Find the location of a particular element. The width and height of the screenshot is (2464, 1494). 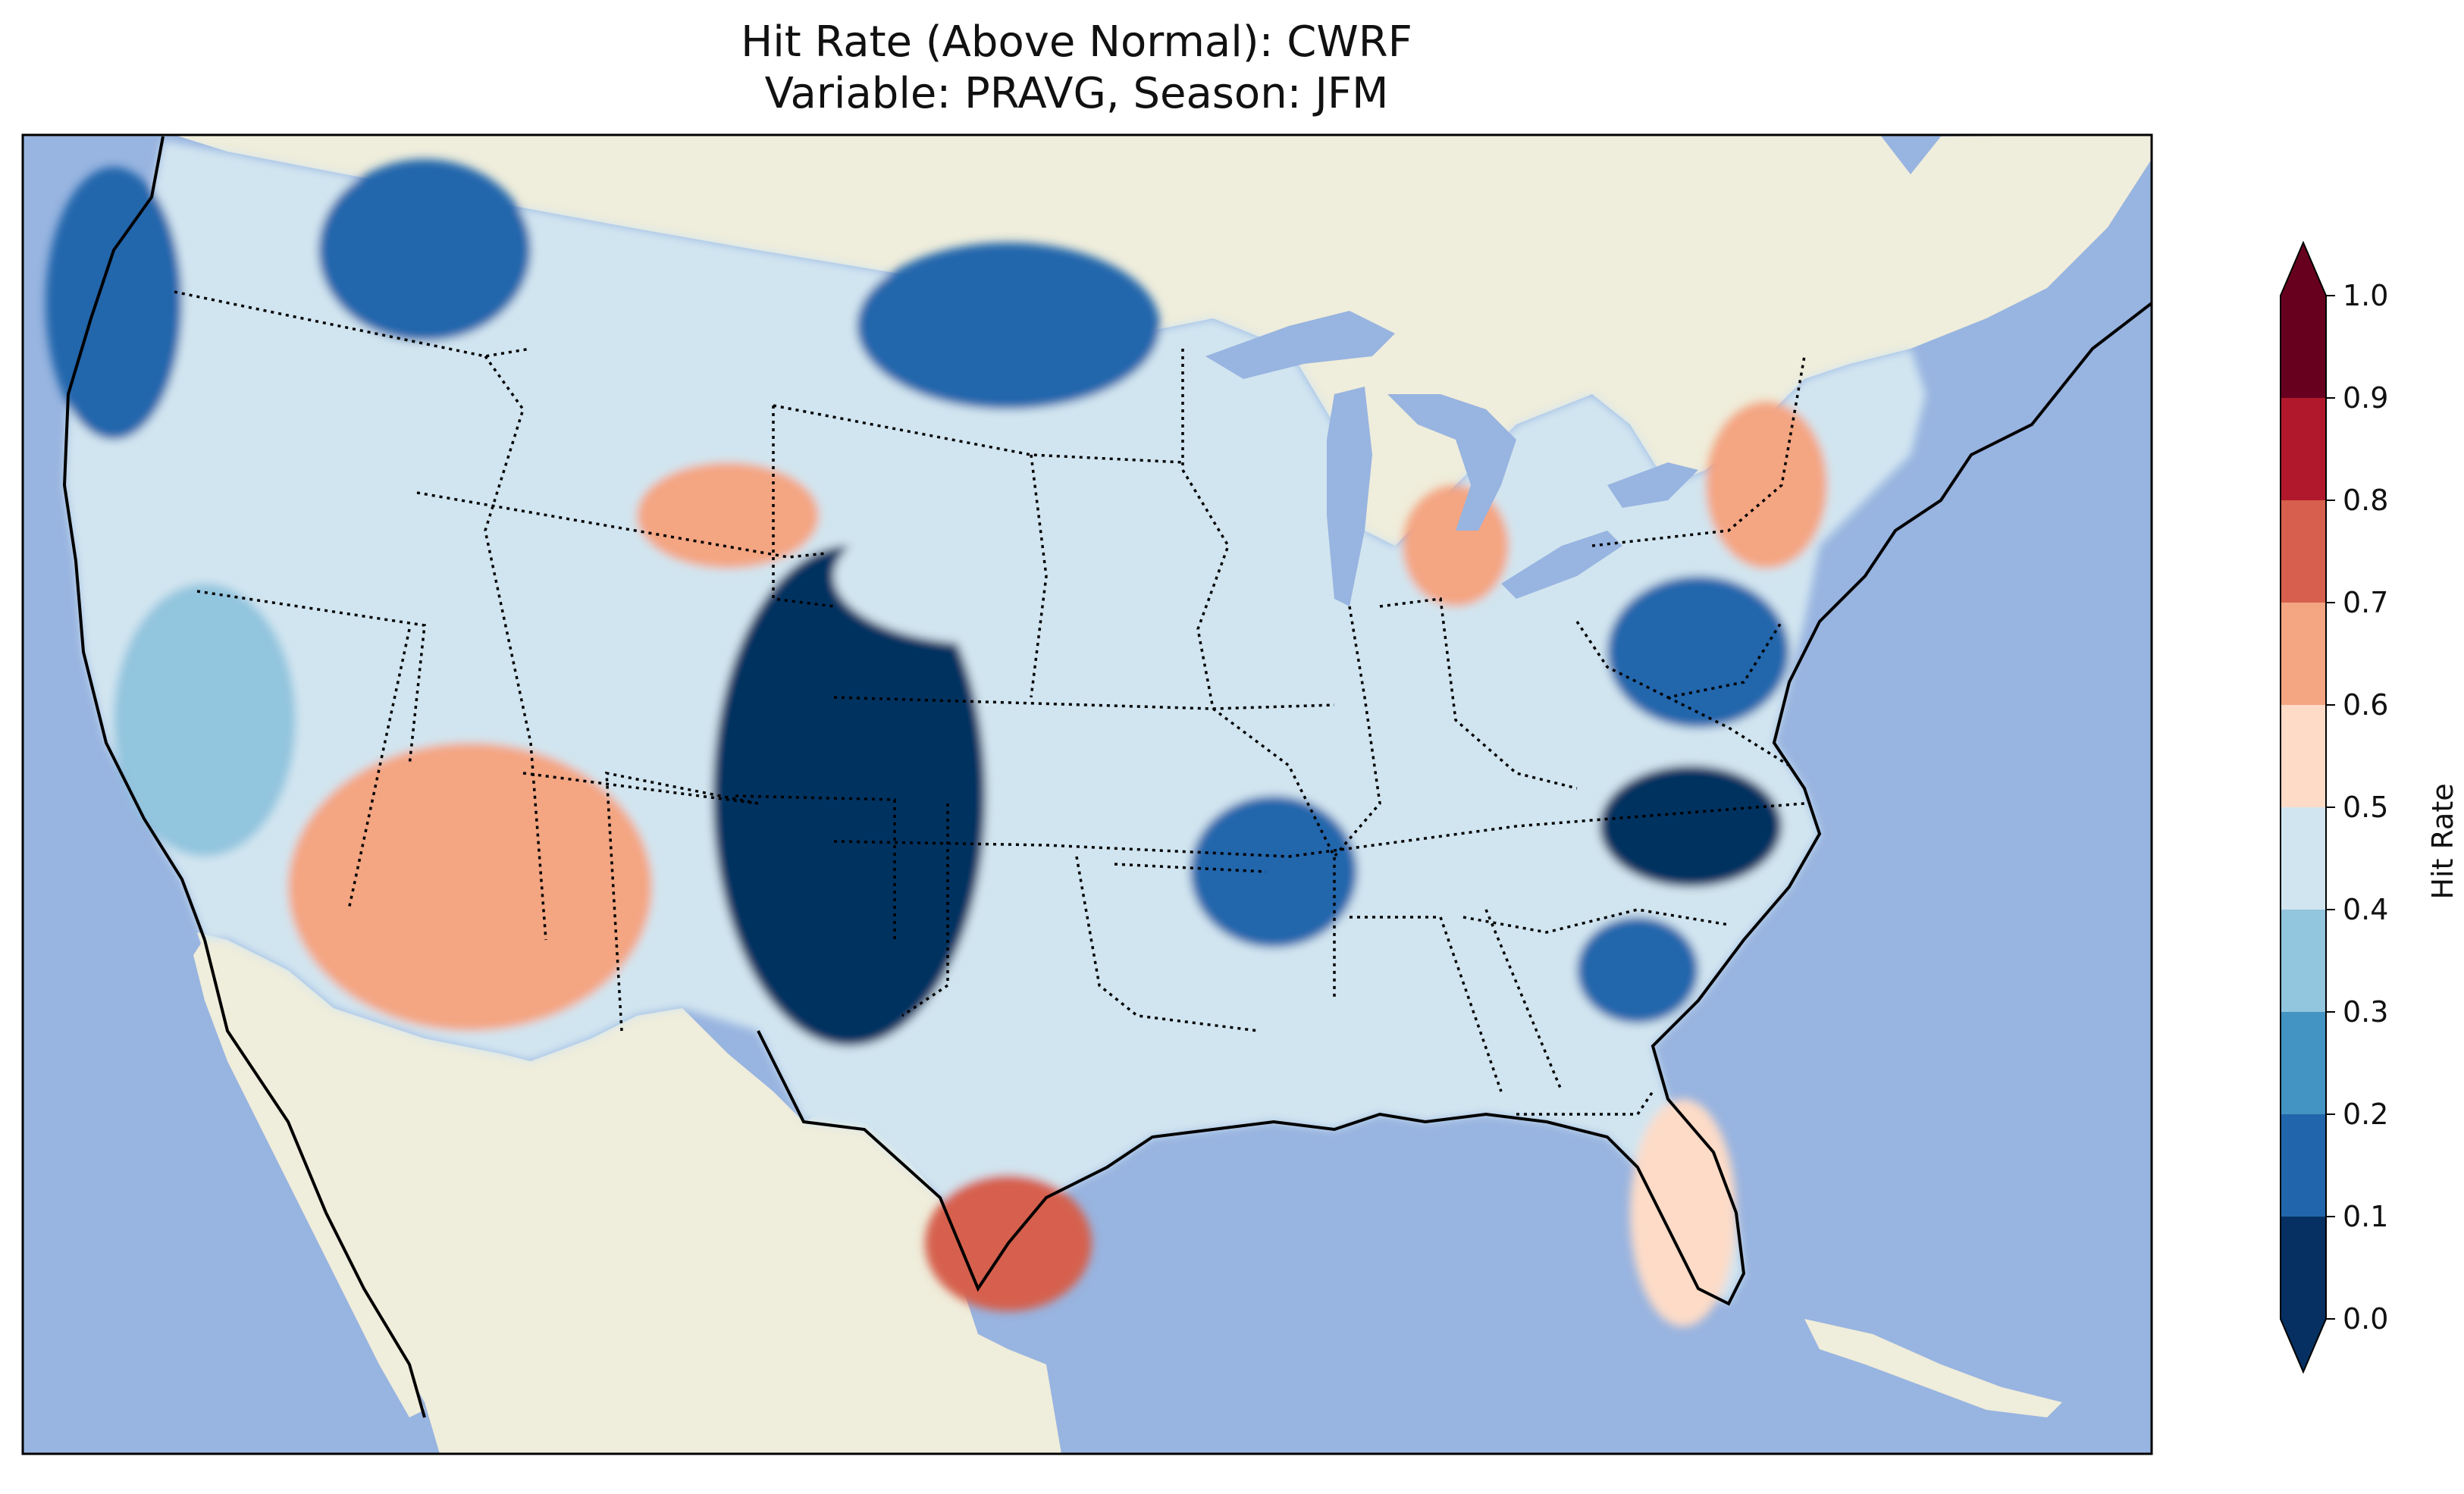

cuba-land is located at coordinates (1933, 1368).